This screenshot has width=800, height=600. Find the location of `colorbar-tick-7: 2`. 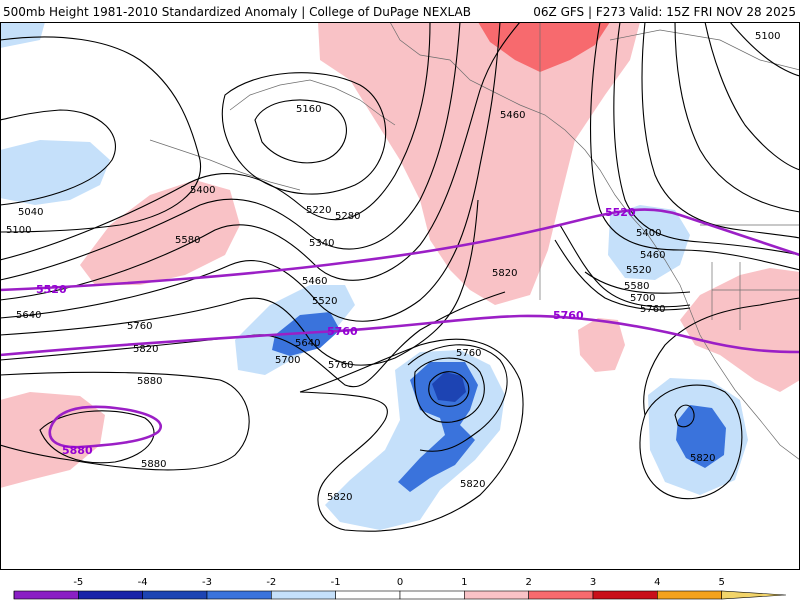

colorbar-tick-7: 2 is located at coordinates (528, 582).